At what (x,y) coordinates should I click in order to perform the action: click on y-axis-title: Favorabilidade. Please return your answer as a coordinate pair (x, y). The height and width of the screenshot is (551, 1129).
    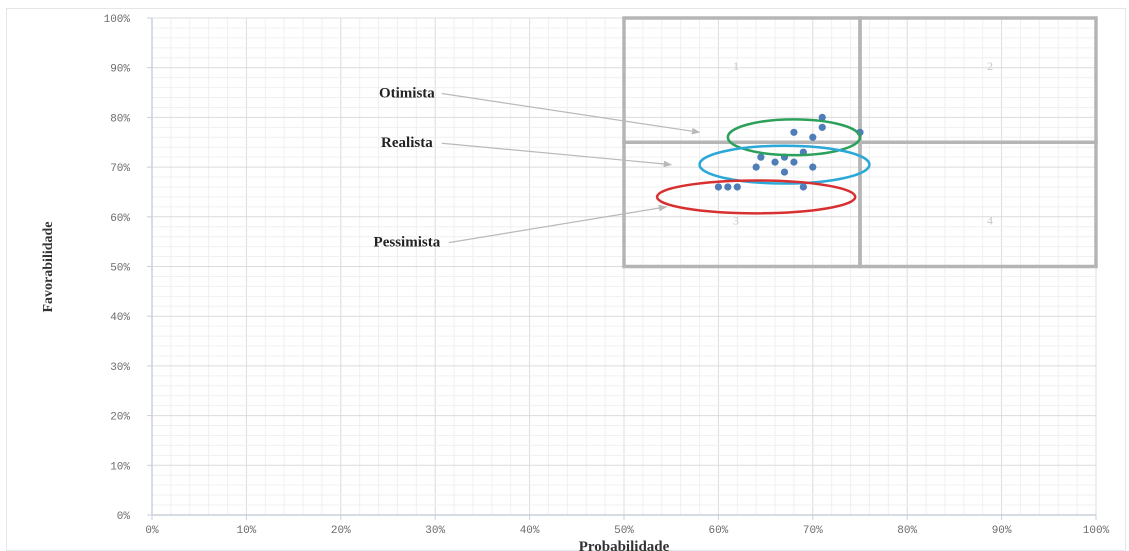
    Looking at the image, I should click on (48, 266).